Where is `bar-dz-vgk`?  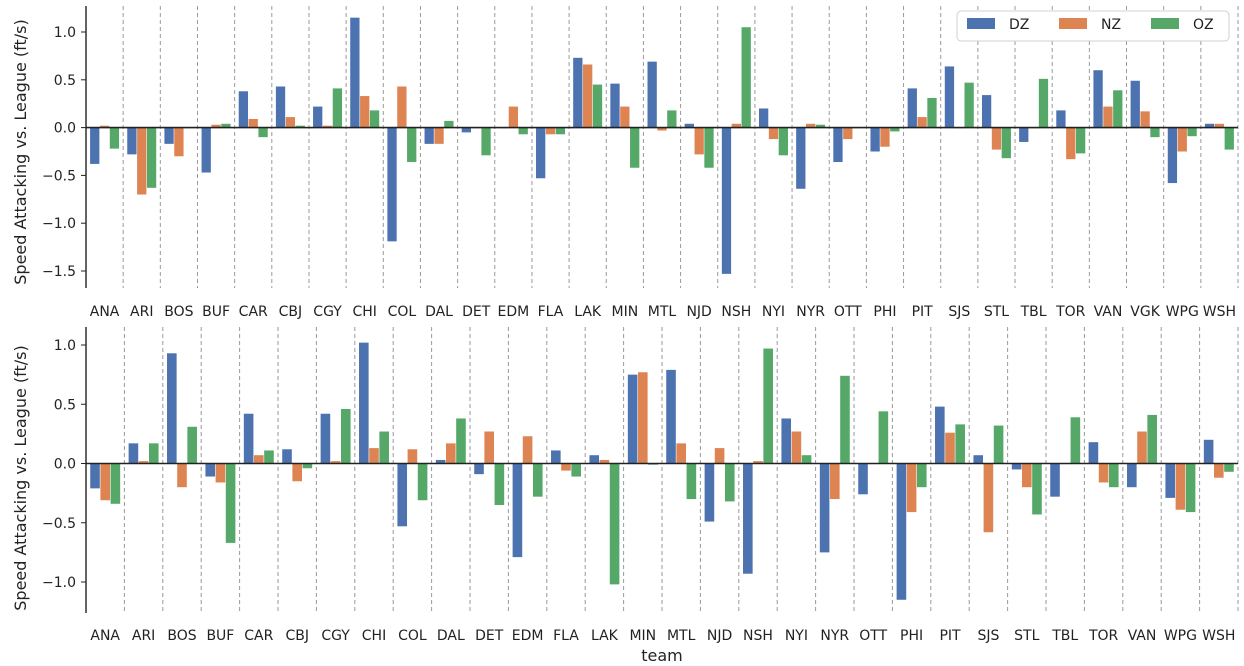 bar-dz-vgk is located at coordinates (1135, 104).